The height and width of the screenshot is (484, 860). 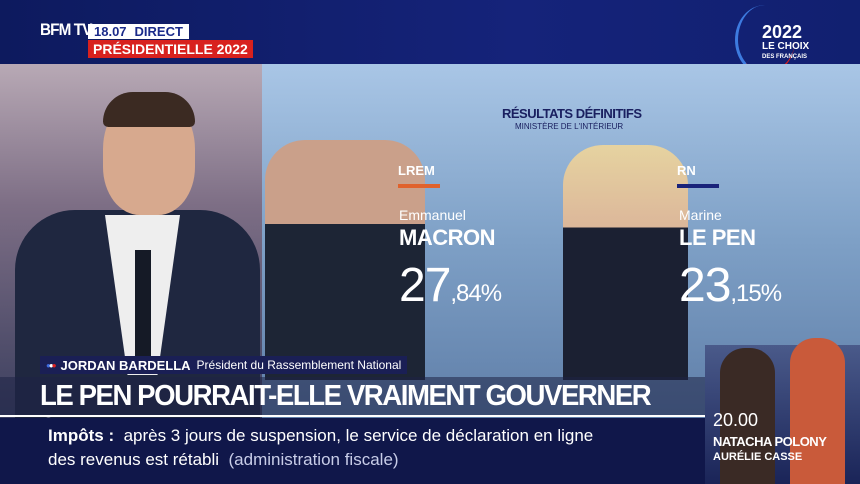 I want to click on clock: 18.07, so click(x=110, y=31).